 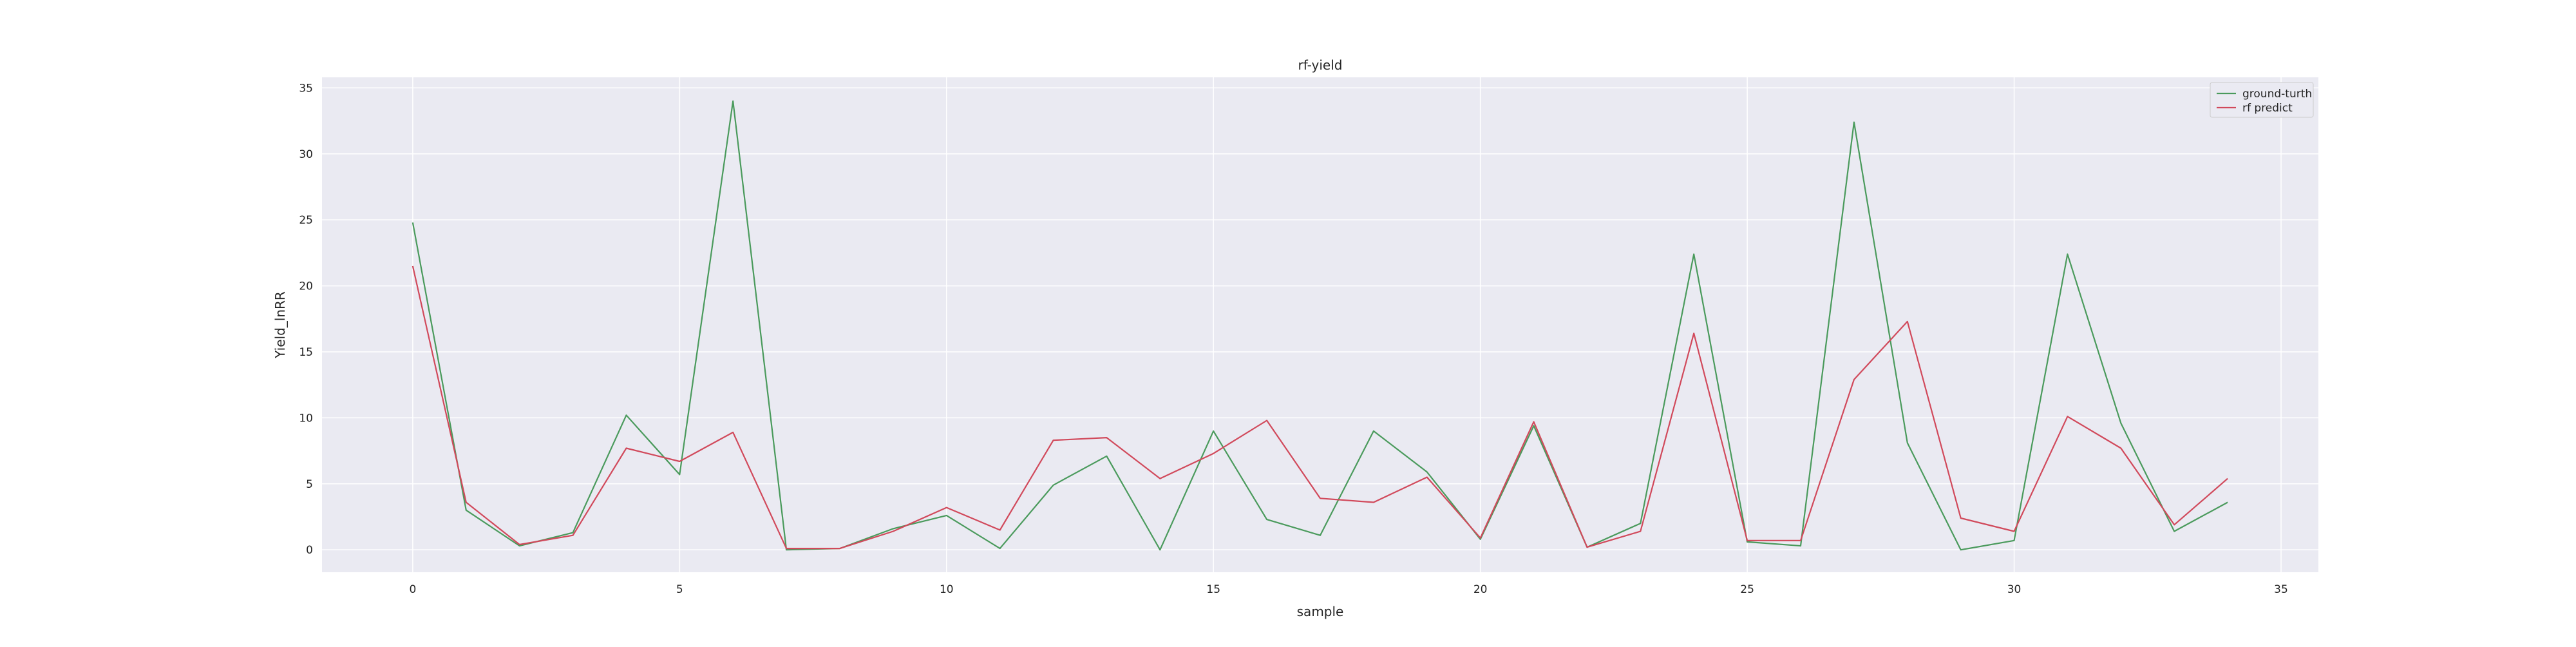 I want to click on x-tick-label: 0, so click(x=413, y=589).